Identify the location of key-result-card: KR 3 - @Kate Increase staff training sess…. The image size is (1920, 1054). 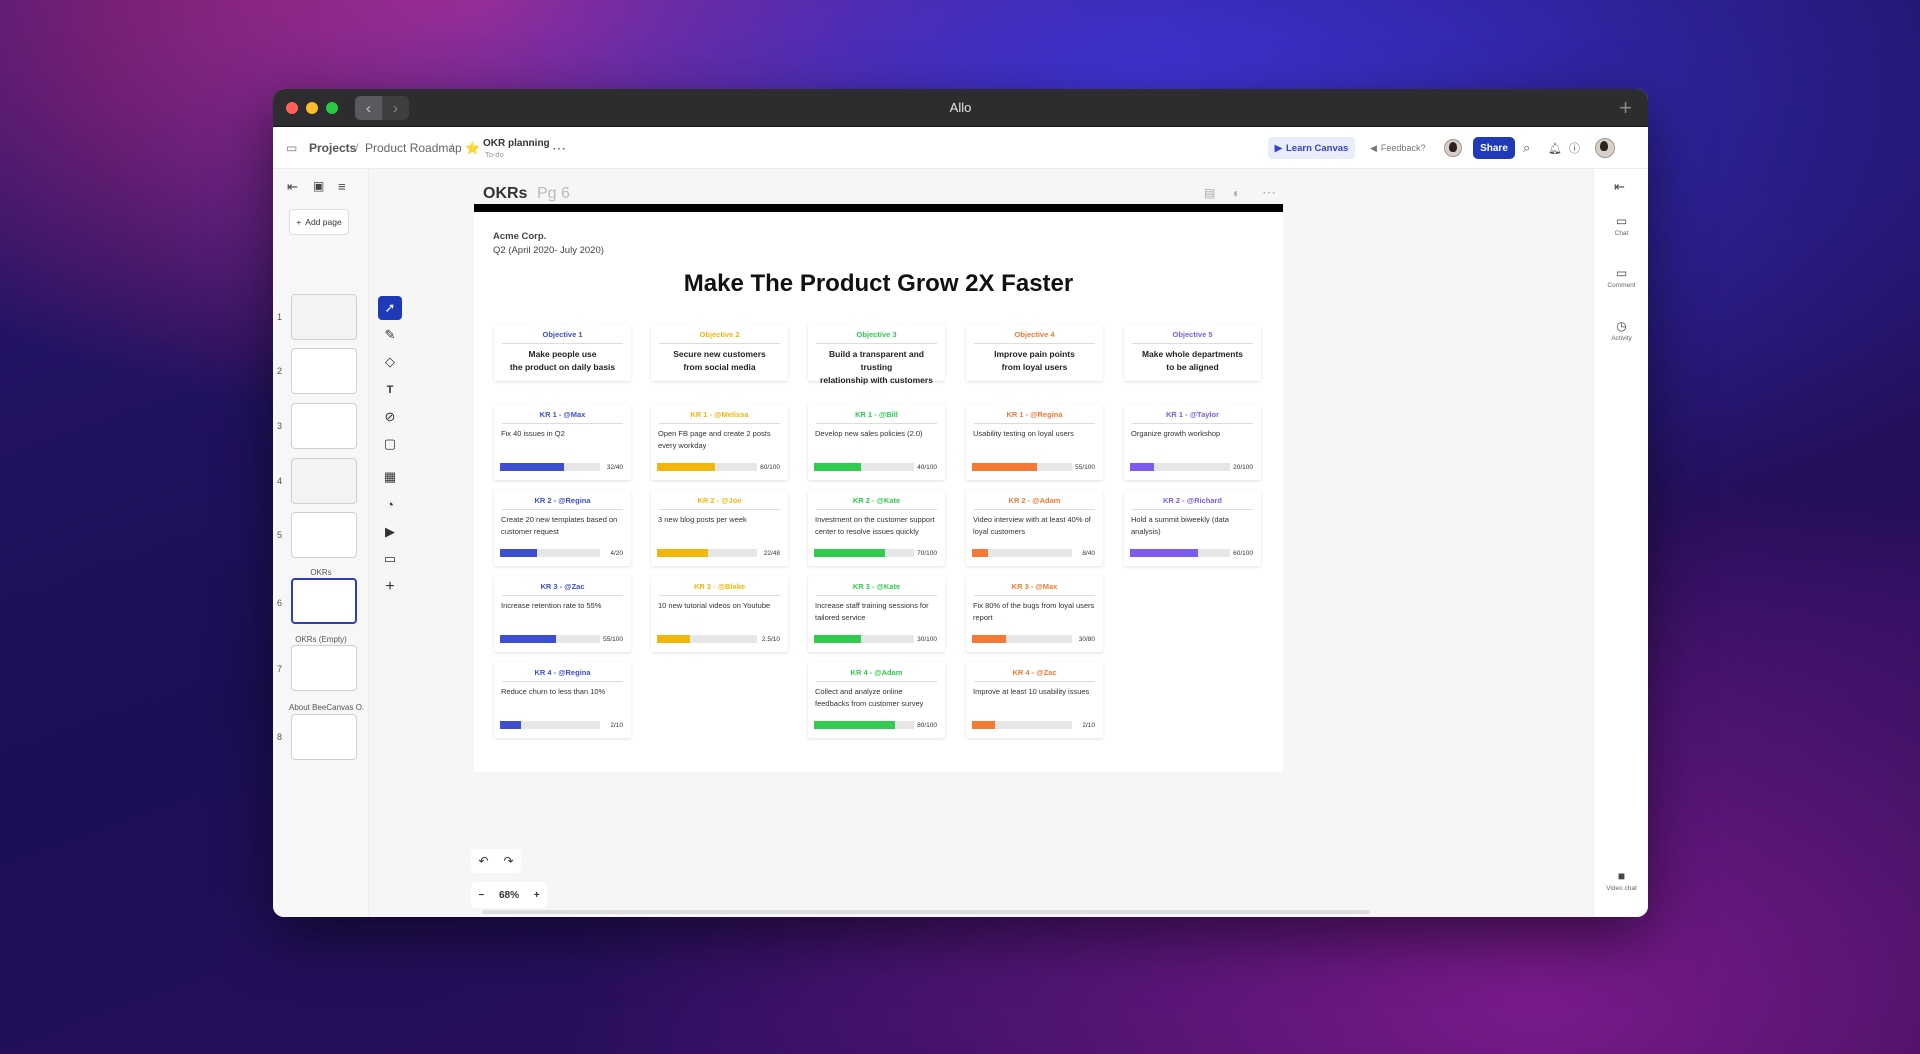
(876, 614).